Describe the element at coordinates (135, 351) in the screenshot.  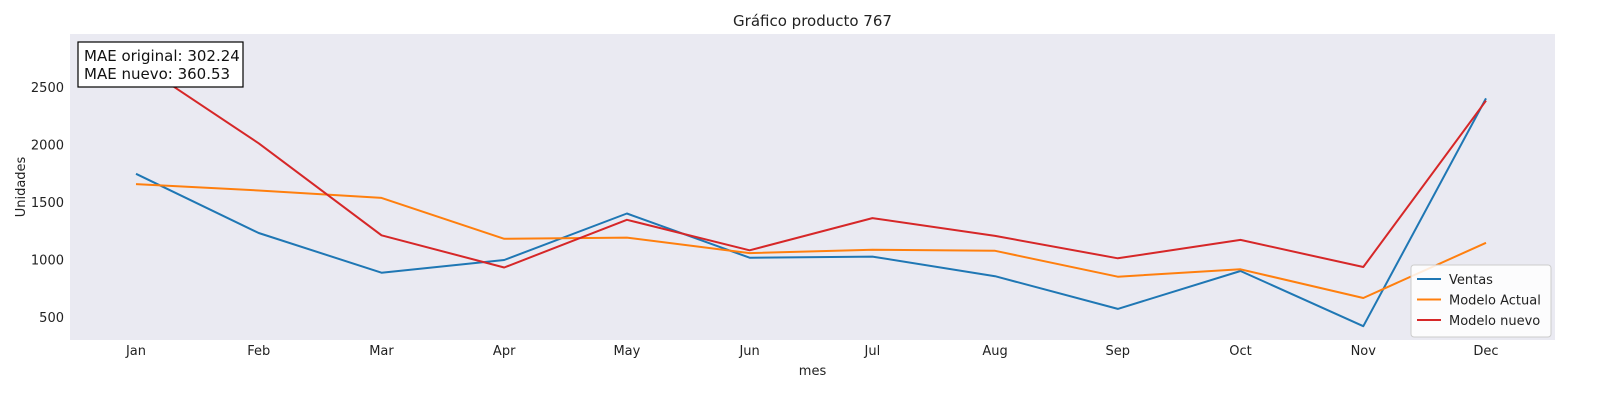
I see `x-tick-label: Jan` at that location.